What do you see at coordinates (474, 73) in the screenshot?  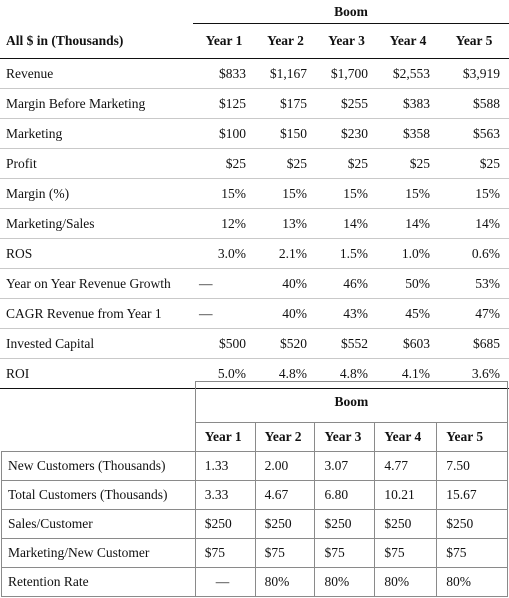 I see `table-cell: $3,919` at bounding box center [474, 73].